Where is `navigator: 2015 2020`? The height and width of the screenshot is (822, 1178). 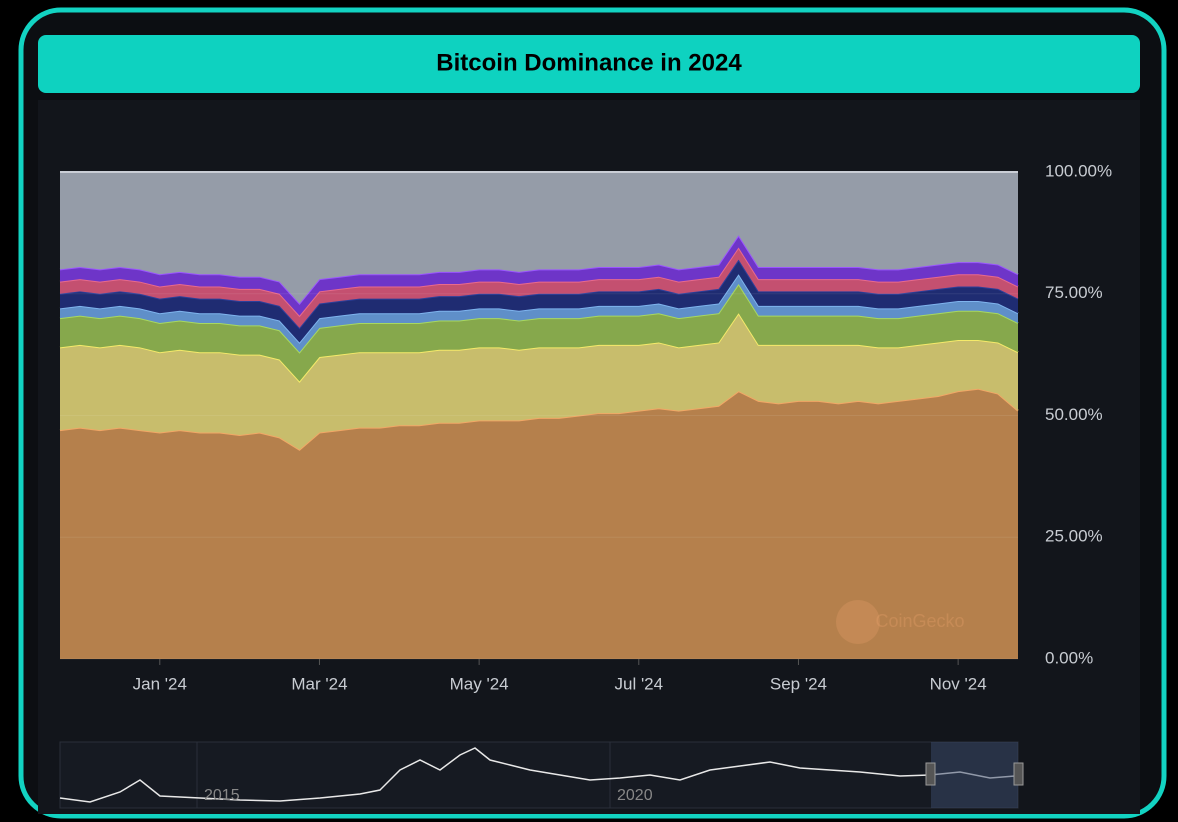 navigator: 2015 2020 is located at coordinates (541, 775).